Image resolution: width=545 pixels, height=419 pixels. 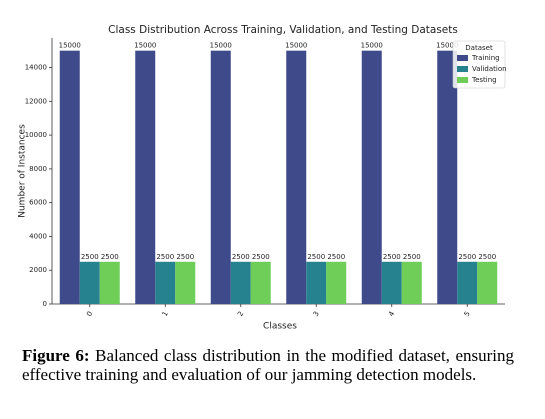 I want to click on legend: Dataset Training Validation Testing, so click(x=479, y=64).